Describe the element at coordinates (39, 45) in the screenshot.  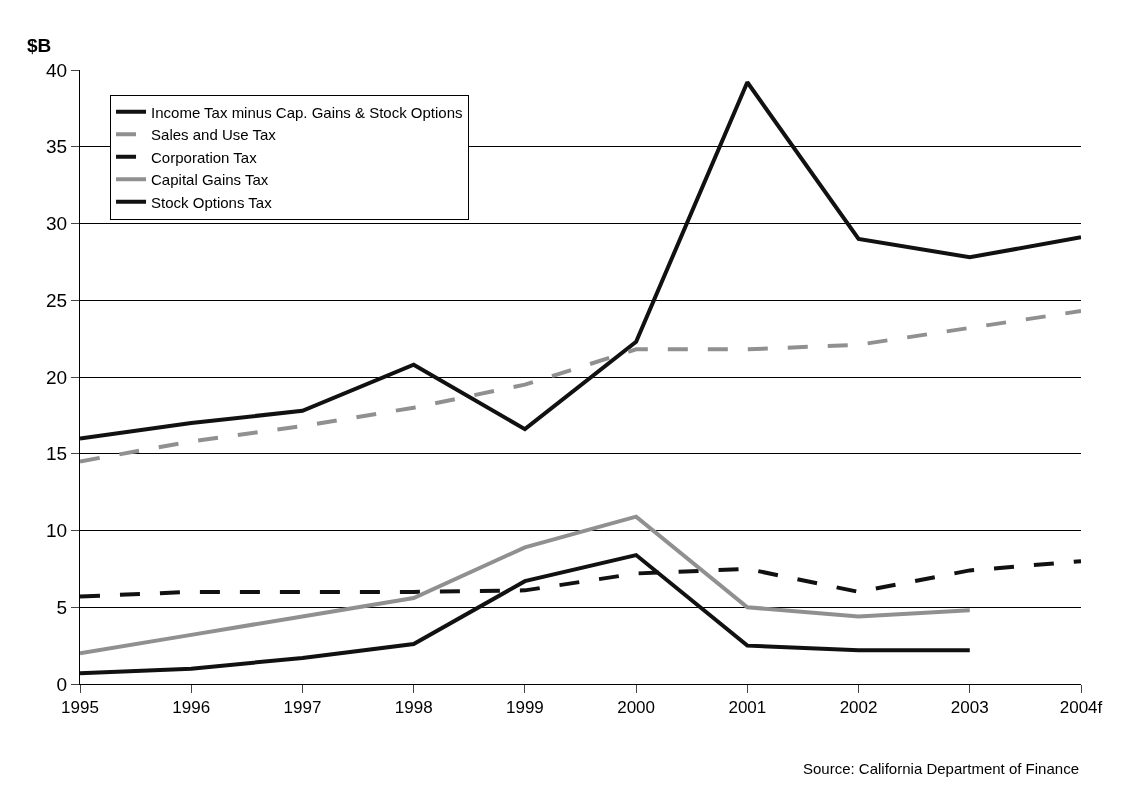
I see `y-axis-title: $B` at that location.